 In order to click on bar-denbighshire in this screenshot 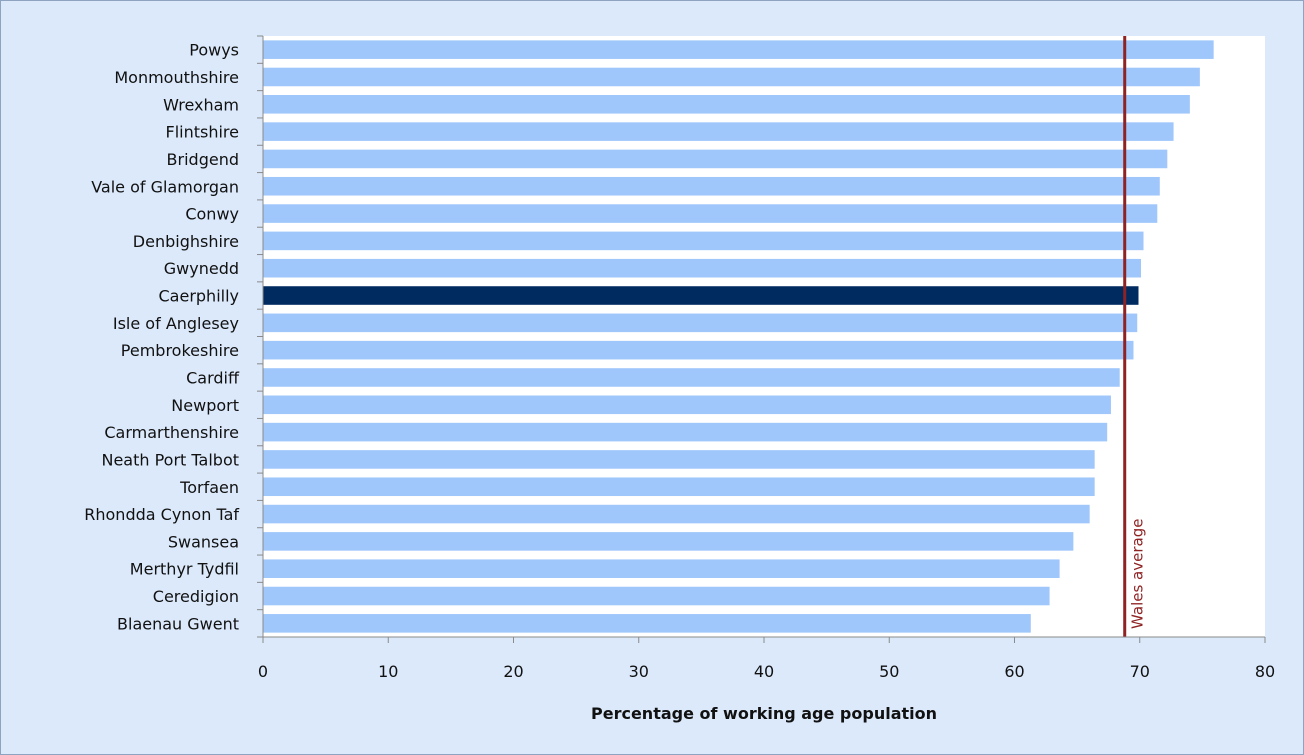, I will do `click(703, 241)`.